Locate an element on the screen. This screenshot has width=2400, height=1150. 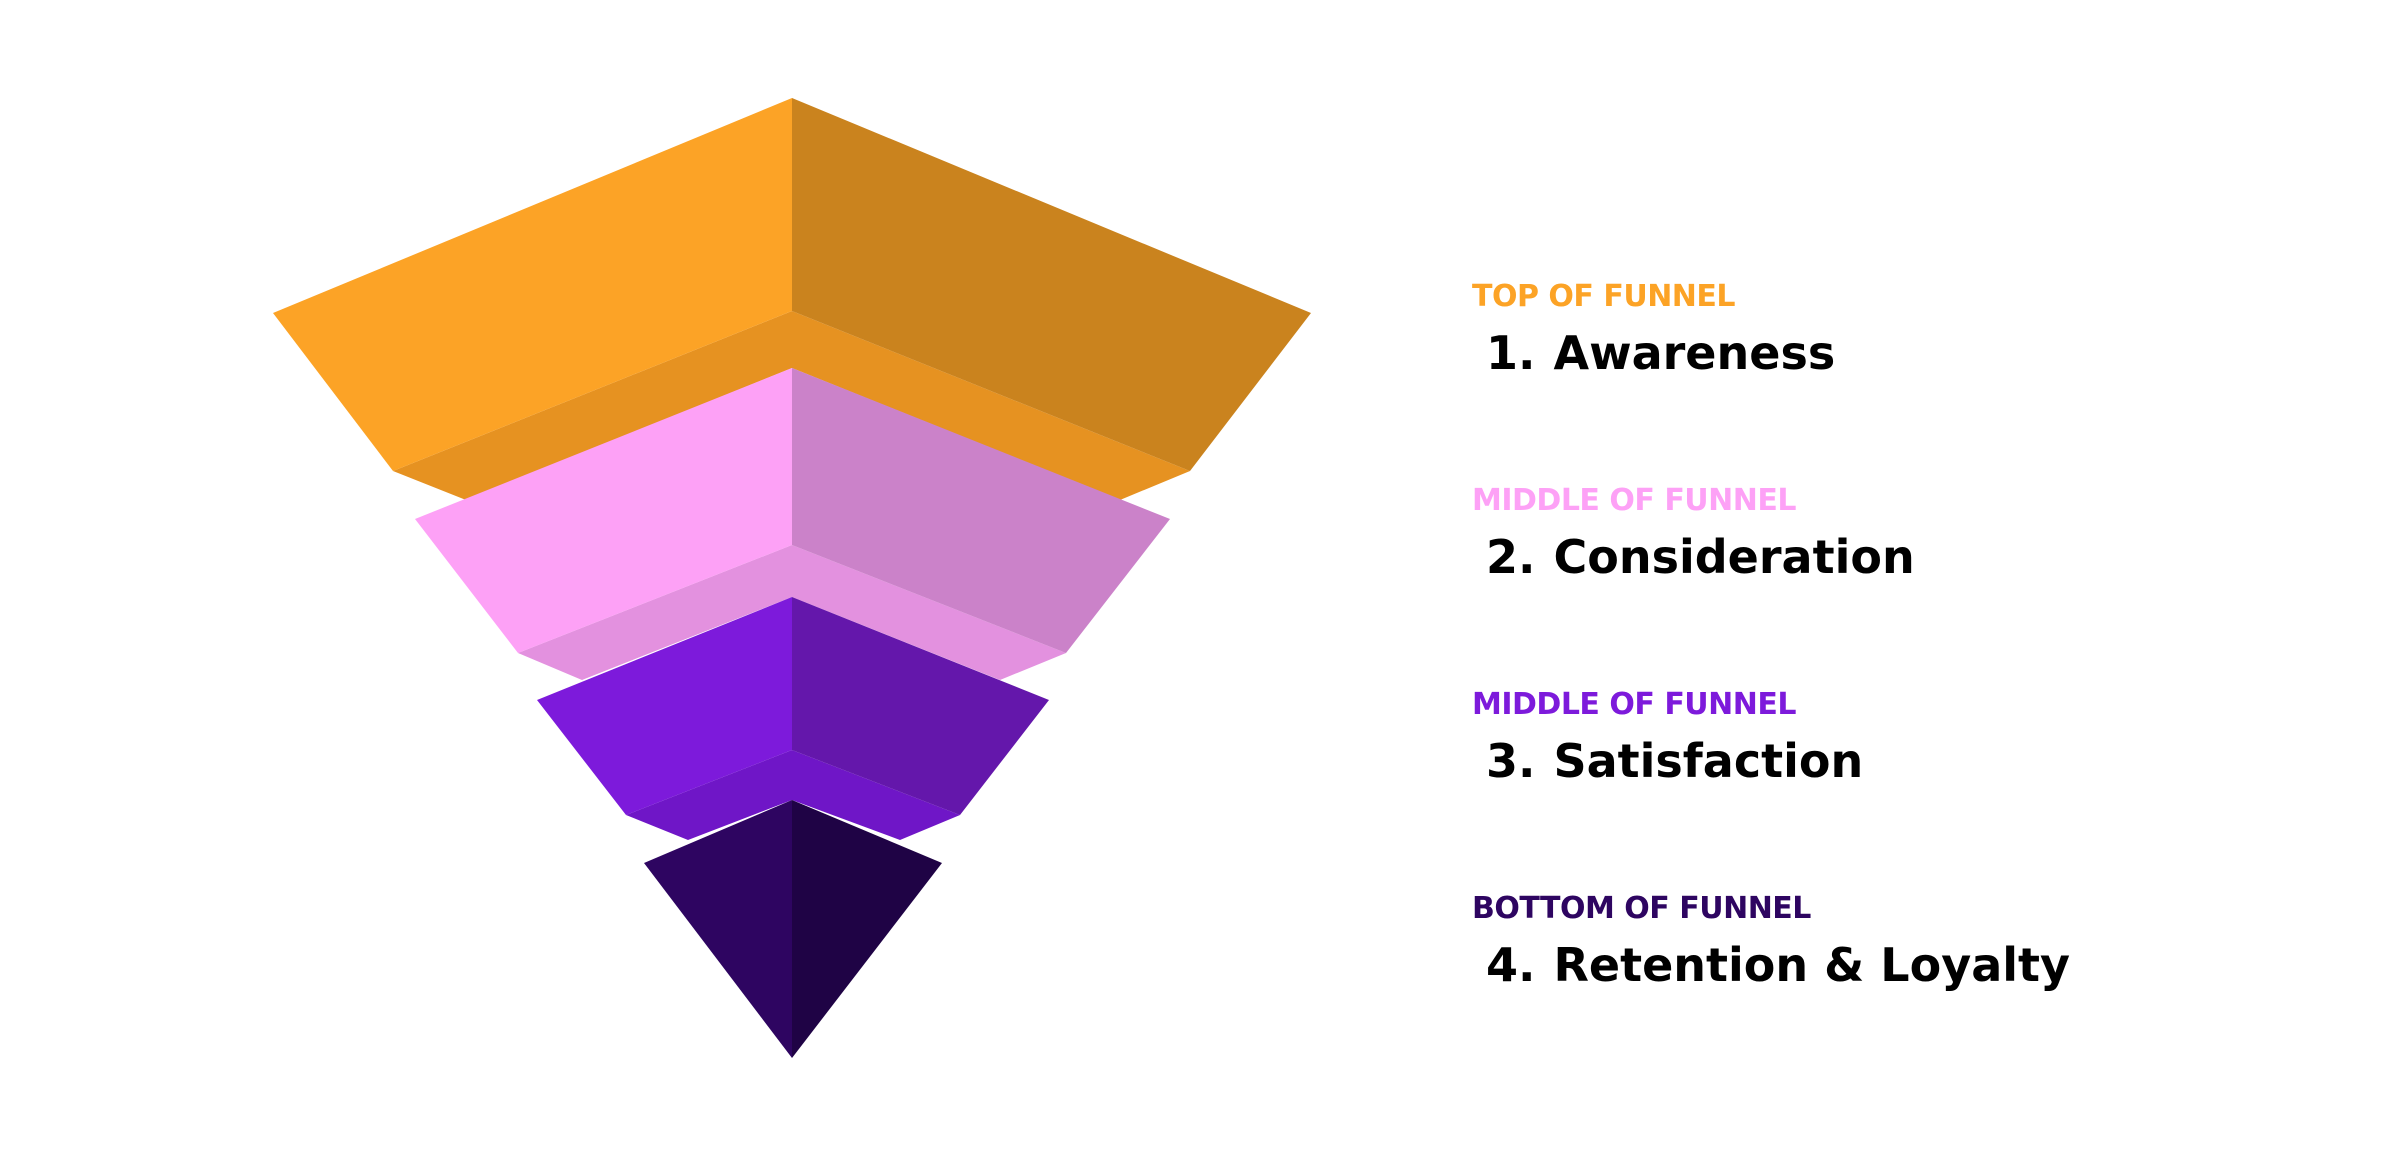
stage-name: Satisfaction is located at coordinates (1708, 761).